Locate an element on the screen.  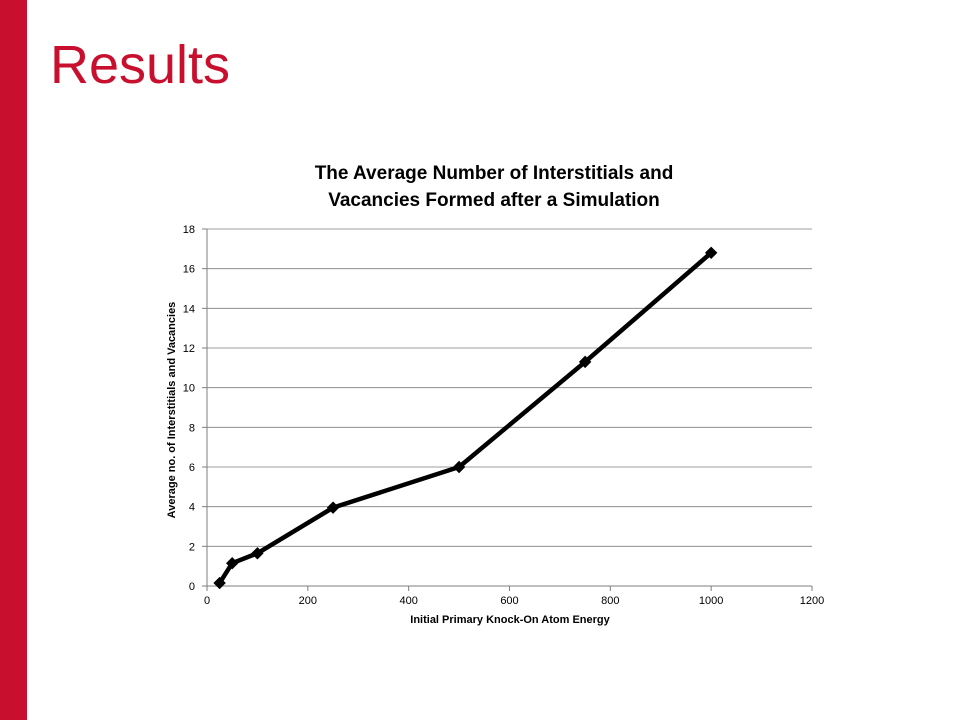
x-tick-label: 400 is located at coordinates (408, 601).